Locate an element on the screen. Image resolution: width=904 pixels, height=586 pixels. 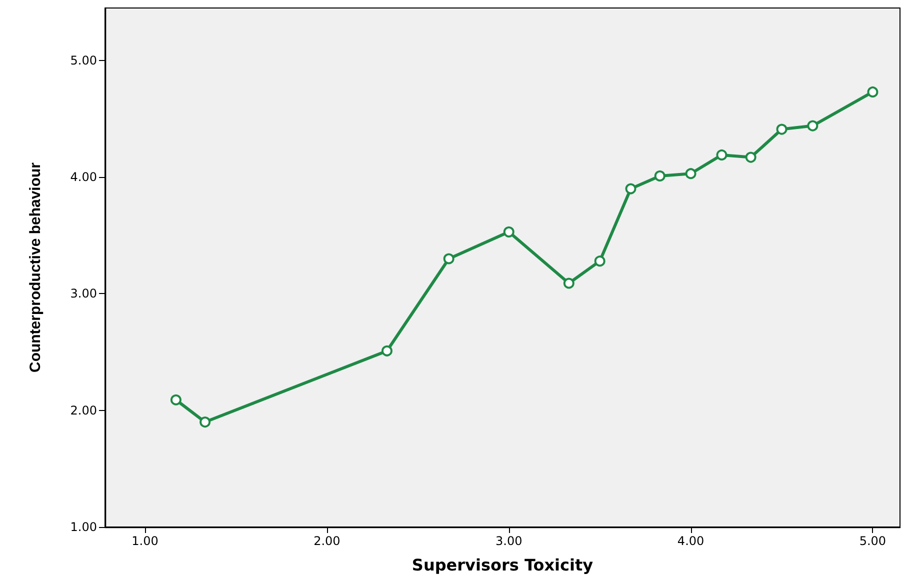
y-tick-label: 5.00 is located at coordinates (83, 60).